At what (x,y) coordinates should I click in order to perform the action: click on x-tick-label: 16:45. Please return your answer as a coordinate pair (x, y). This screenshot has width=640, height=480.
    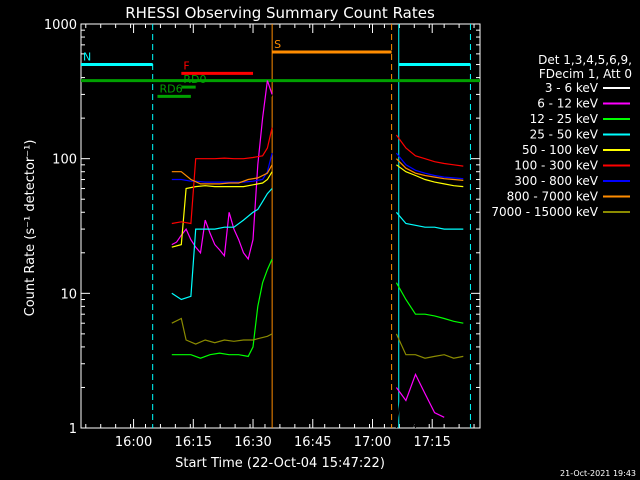
    Looking at the image, I should click on (312, 442).